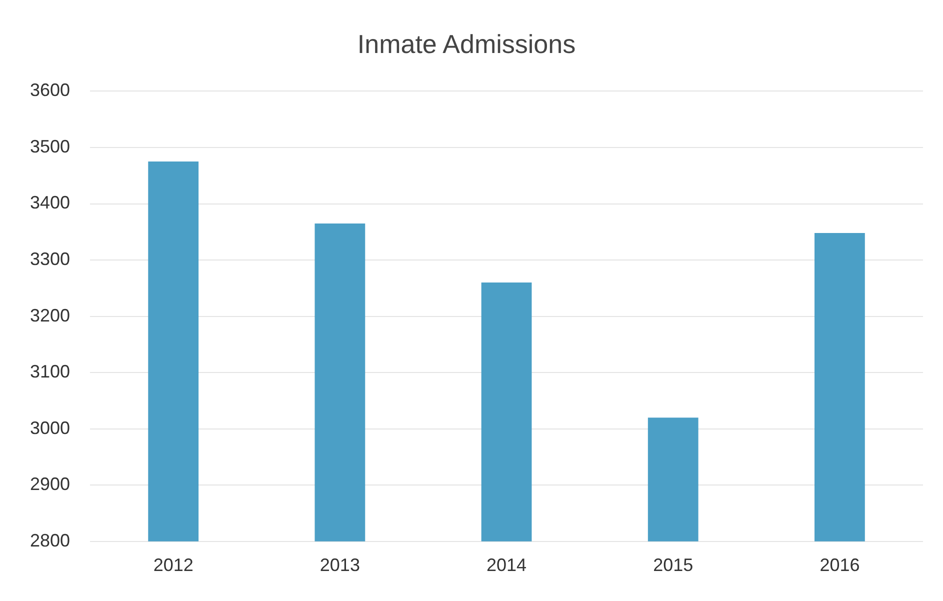 The height and width of the screenshot is (601, 943). What do you see at coordinates (50, 315) in the screenshot?
I see `y-tick-label: 3200` at bounding box center [50, 315].